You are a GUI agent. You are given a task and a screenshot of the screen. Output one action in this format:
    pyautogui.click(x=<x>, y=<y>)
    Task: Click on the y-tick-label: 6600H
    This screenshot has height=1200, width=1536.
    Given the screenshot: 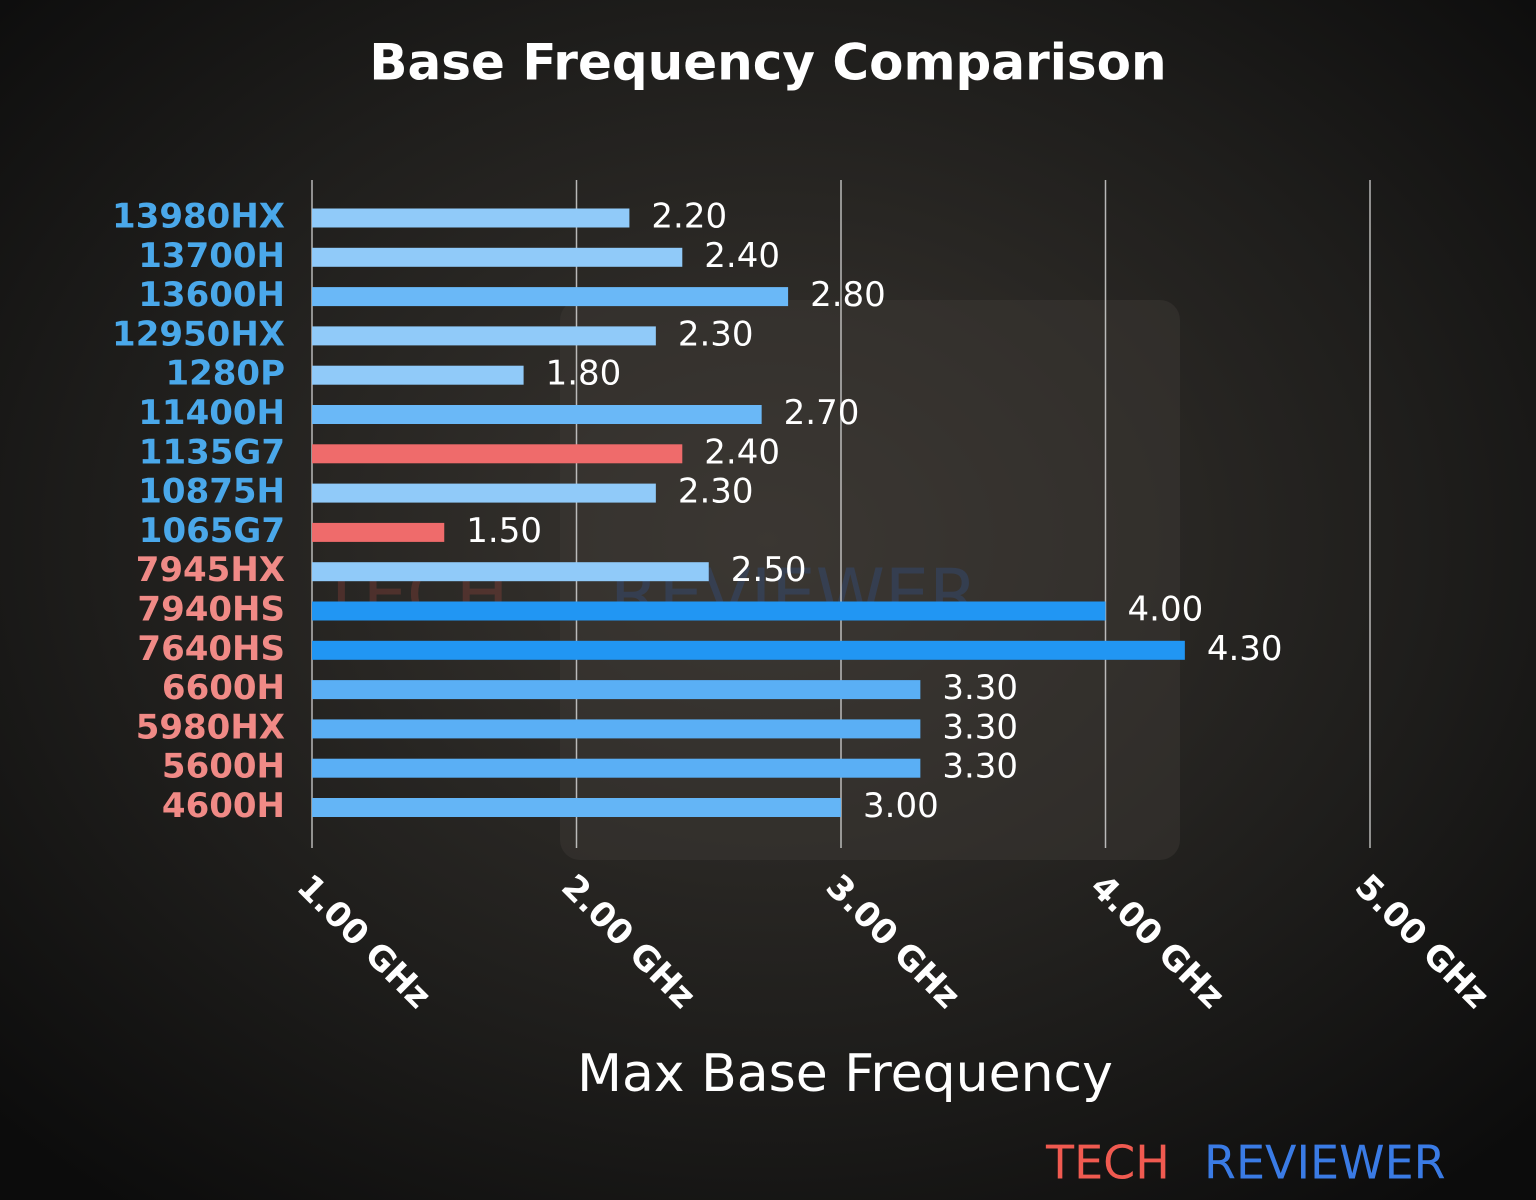 What is the action you would take?
    pyautogui.click(x=223, y=688)
    